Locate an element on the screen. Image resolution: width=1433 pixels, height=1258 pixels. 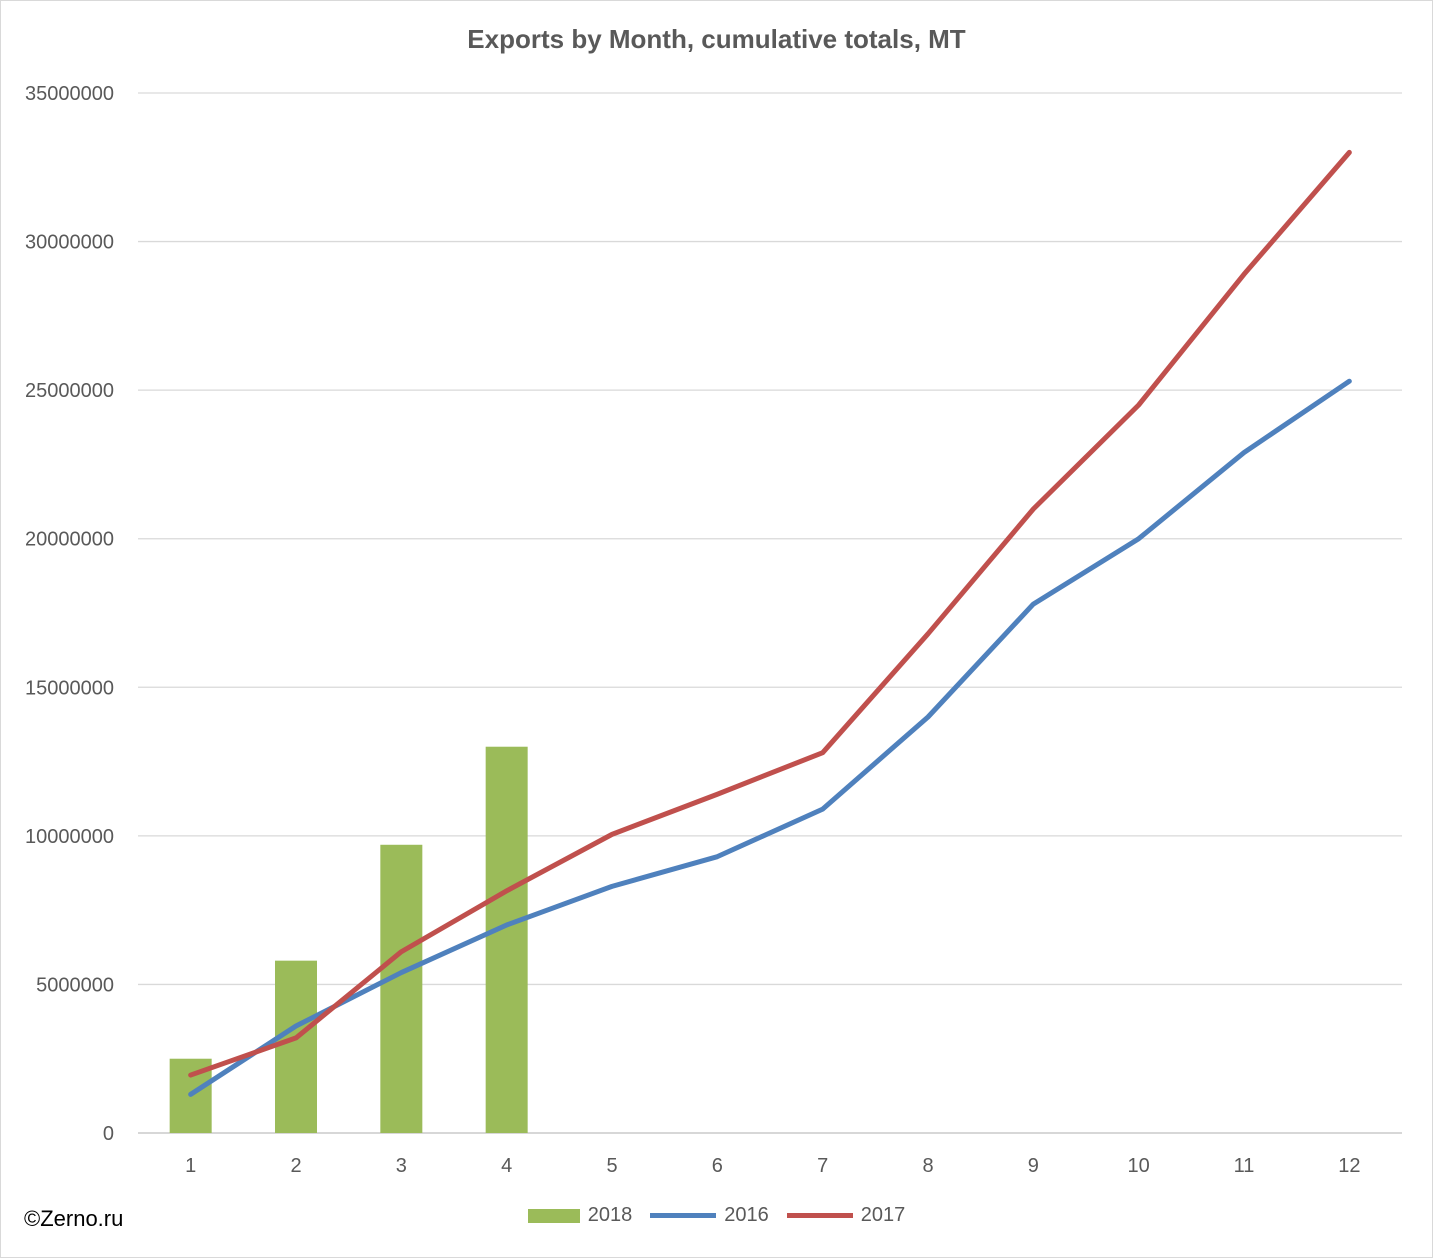
y-tick-label: 35000000 is located at coordinates (69, 94).